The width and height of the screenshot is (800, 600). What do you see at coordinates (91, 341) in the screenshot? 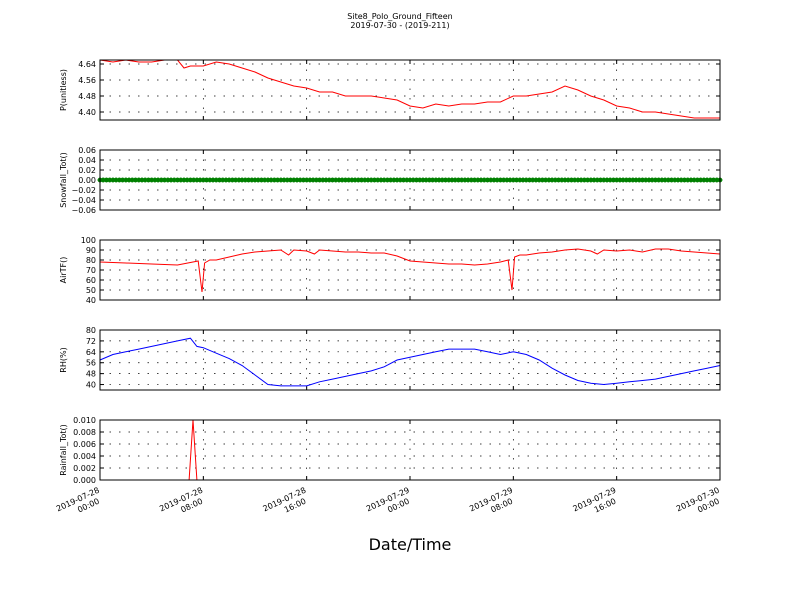
I see `y-tick-label: 72` at bounding box center [91, 341].